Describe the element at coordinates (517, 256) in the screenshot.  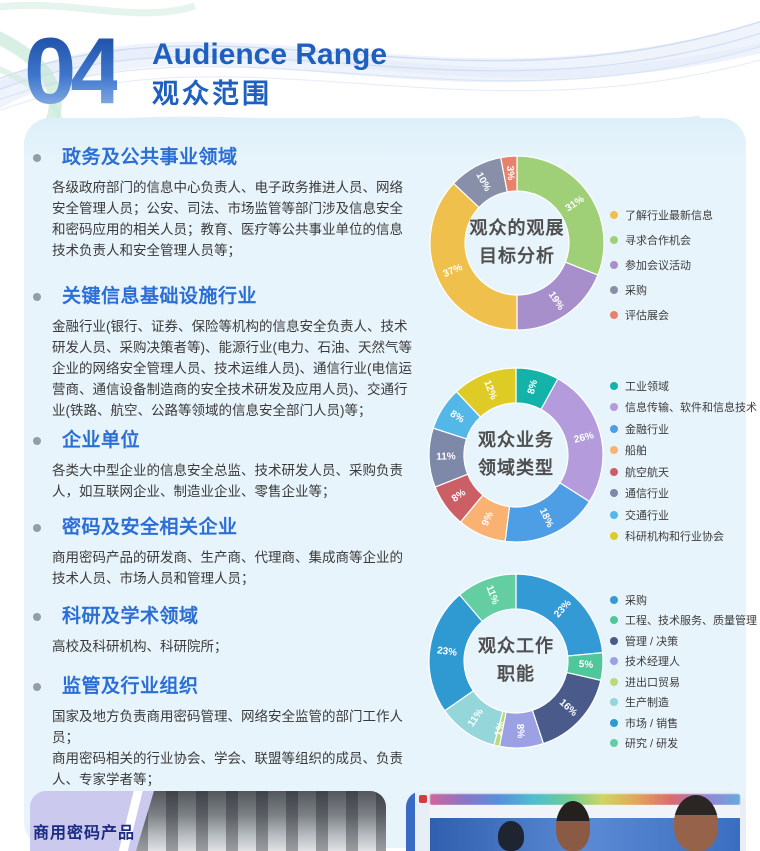
I see `chart-center-text: 目标分析` at that location.